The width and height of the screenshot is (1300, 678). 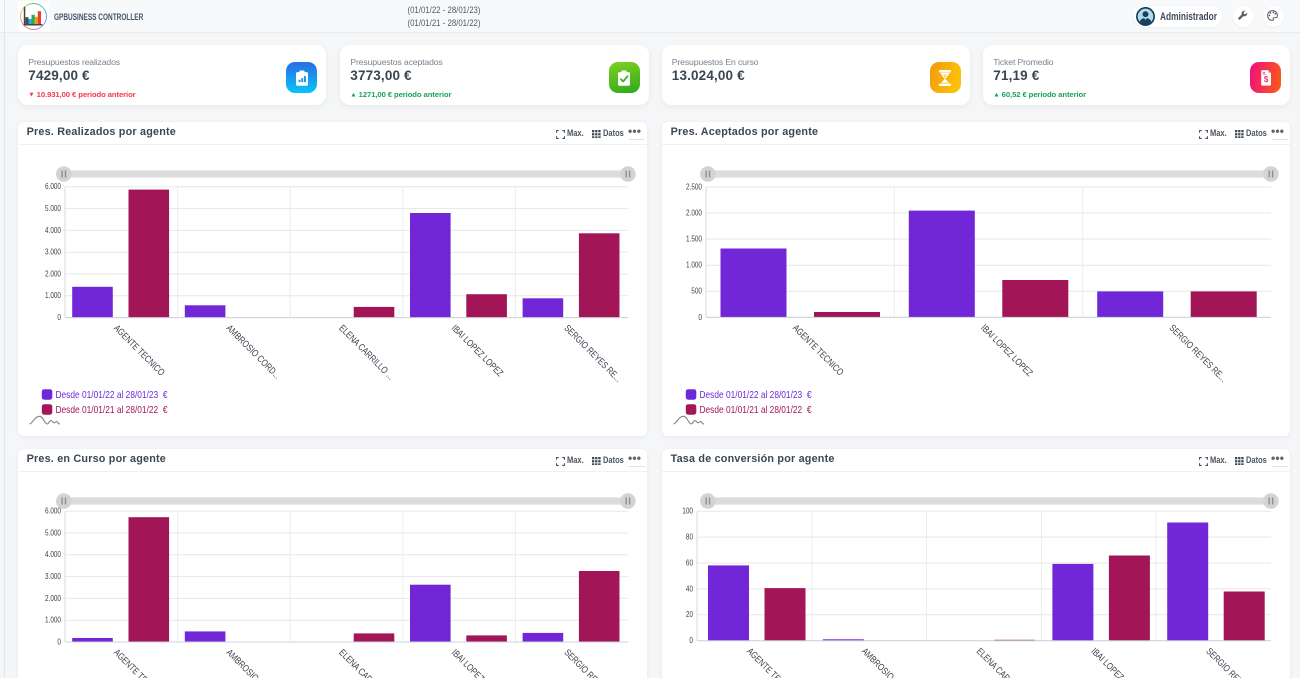 What do you see at coordinates (690, 588) in the screenshot?
I see `svg-text: 40` at bounding box center [690, 588].